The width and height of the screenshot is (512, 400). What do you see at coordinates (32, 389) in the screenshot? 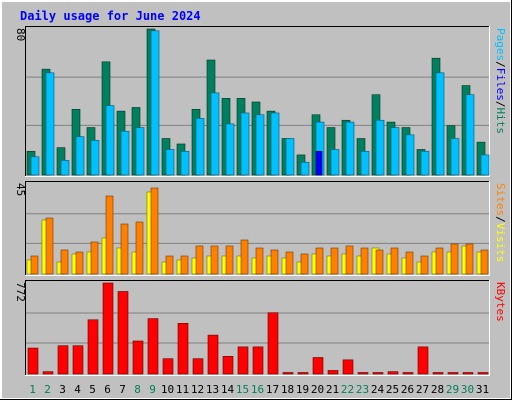
I see `day-label: 1` at bounding box center [32, 389].